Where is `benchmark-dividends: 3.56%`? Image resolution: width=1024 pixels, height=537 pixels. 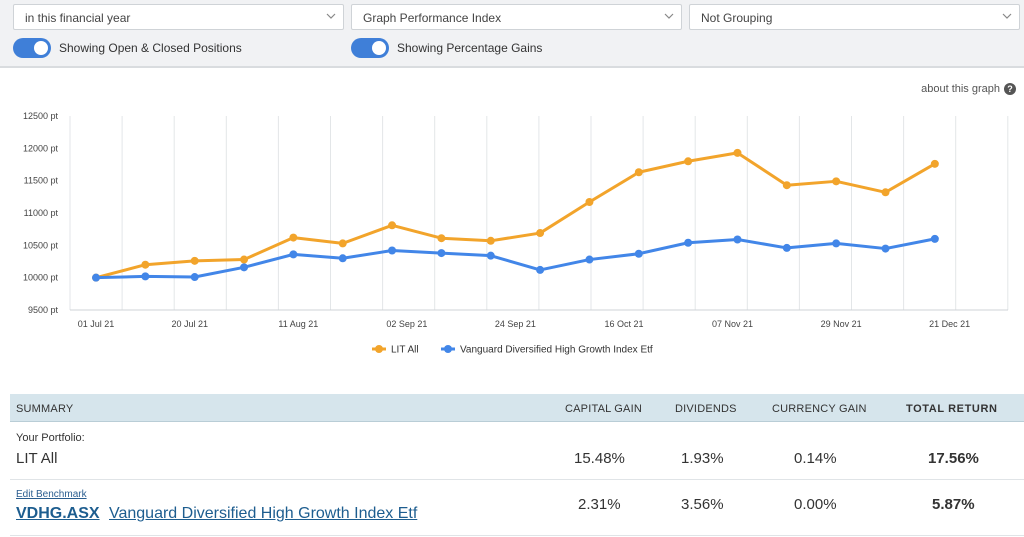 benchmark-dividends: 3.56% is located at coordinates (702, 504).